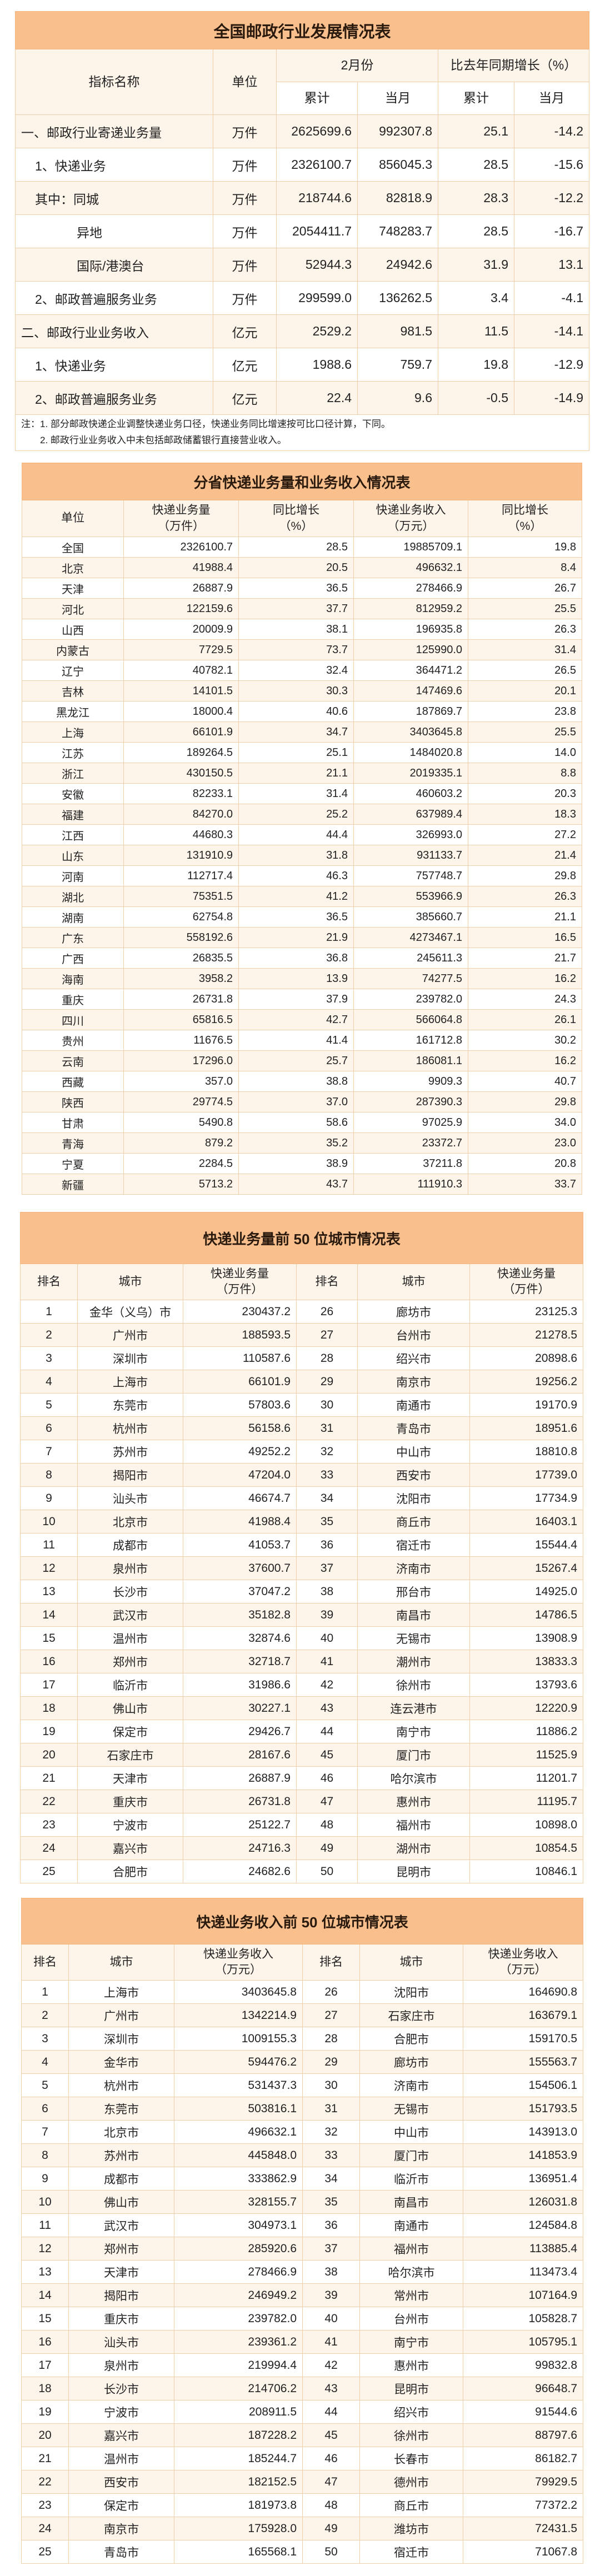 The width and height of the screenshot is (600, 2576). Describe the element at coordinates (49, 1825) in the screenshot. I see `label-cell: 23` at that location.